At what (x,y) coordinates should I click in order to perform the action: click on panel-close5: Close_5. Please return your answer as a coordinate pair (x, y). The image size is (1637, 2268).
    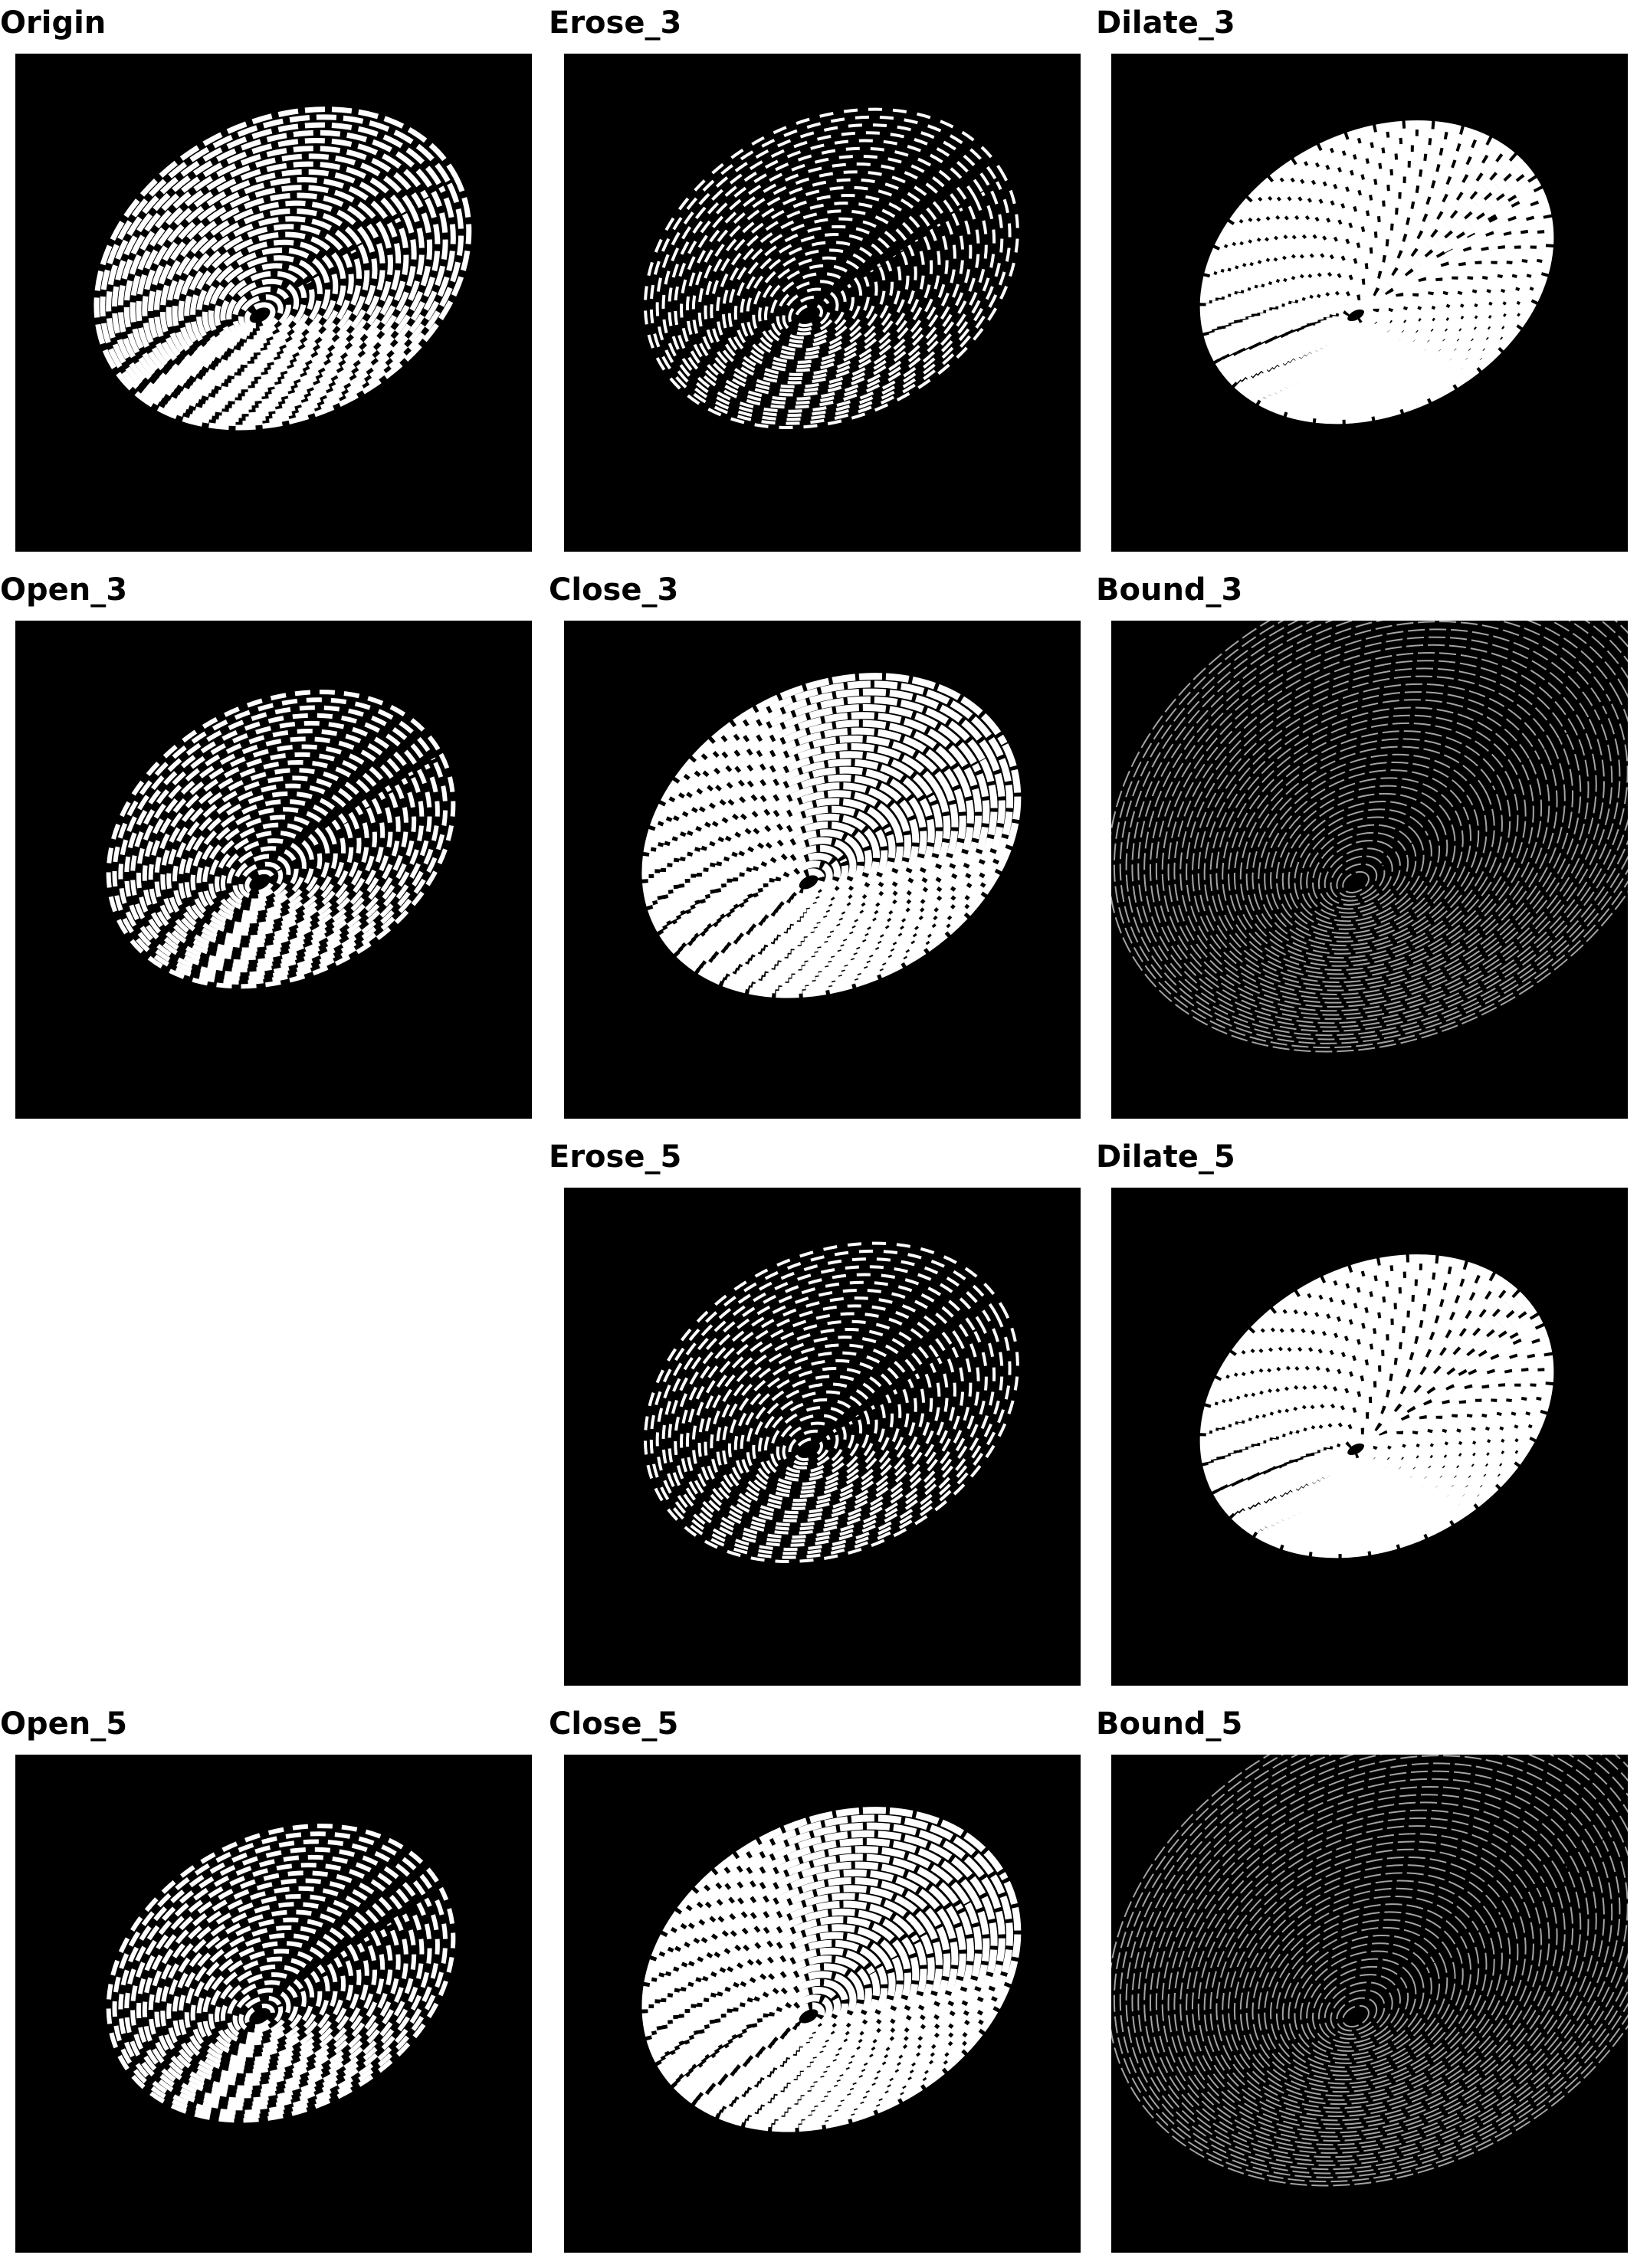
    Looking at the image, I should click on (817, 1984).